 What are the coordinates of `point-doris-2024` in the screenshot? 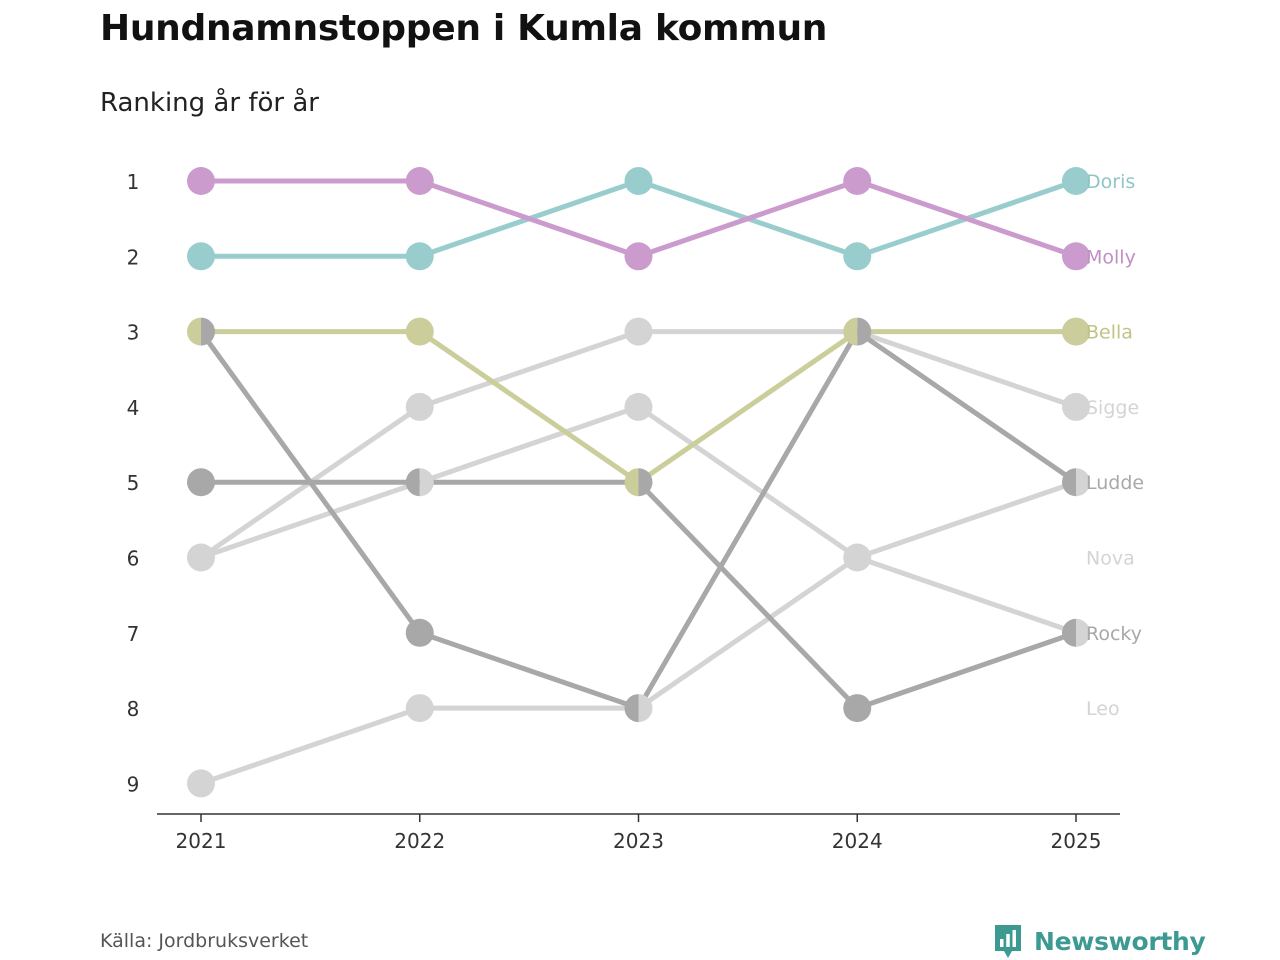 It's located at (857, 256).